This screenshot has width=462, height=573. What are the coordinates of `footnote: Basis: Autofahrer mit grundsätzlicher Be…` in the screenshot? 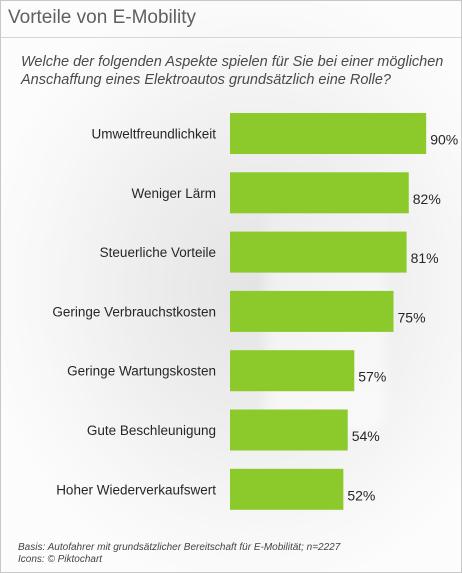 It's located at (179, 554).